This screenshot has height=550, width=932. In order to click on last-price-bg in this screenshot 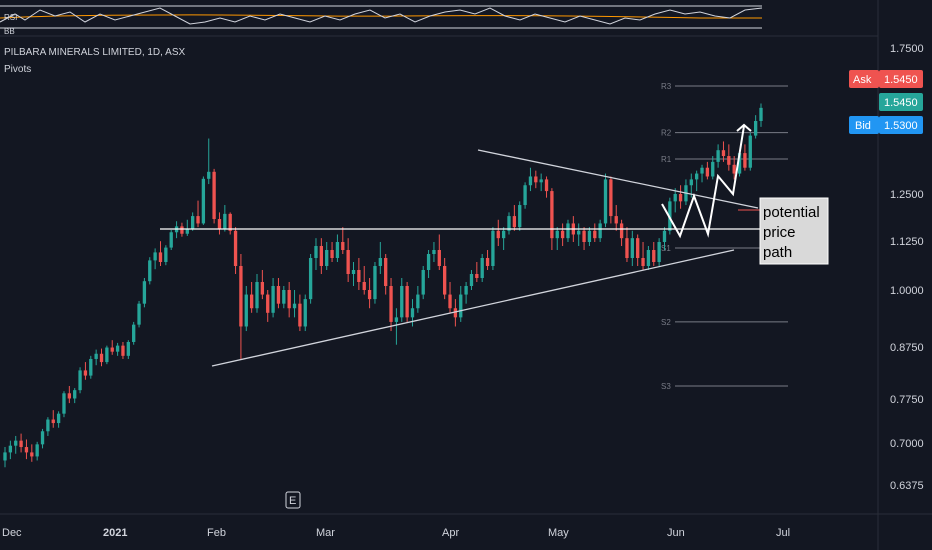, I will do `click(901, 102)`.